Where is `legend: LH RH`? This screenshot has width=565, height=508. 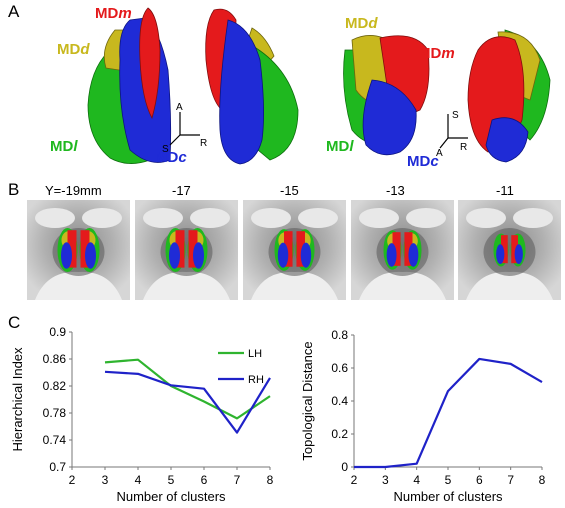
legend: LH RH is located at coordinates (241, 367).